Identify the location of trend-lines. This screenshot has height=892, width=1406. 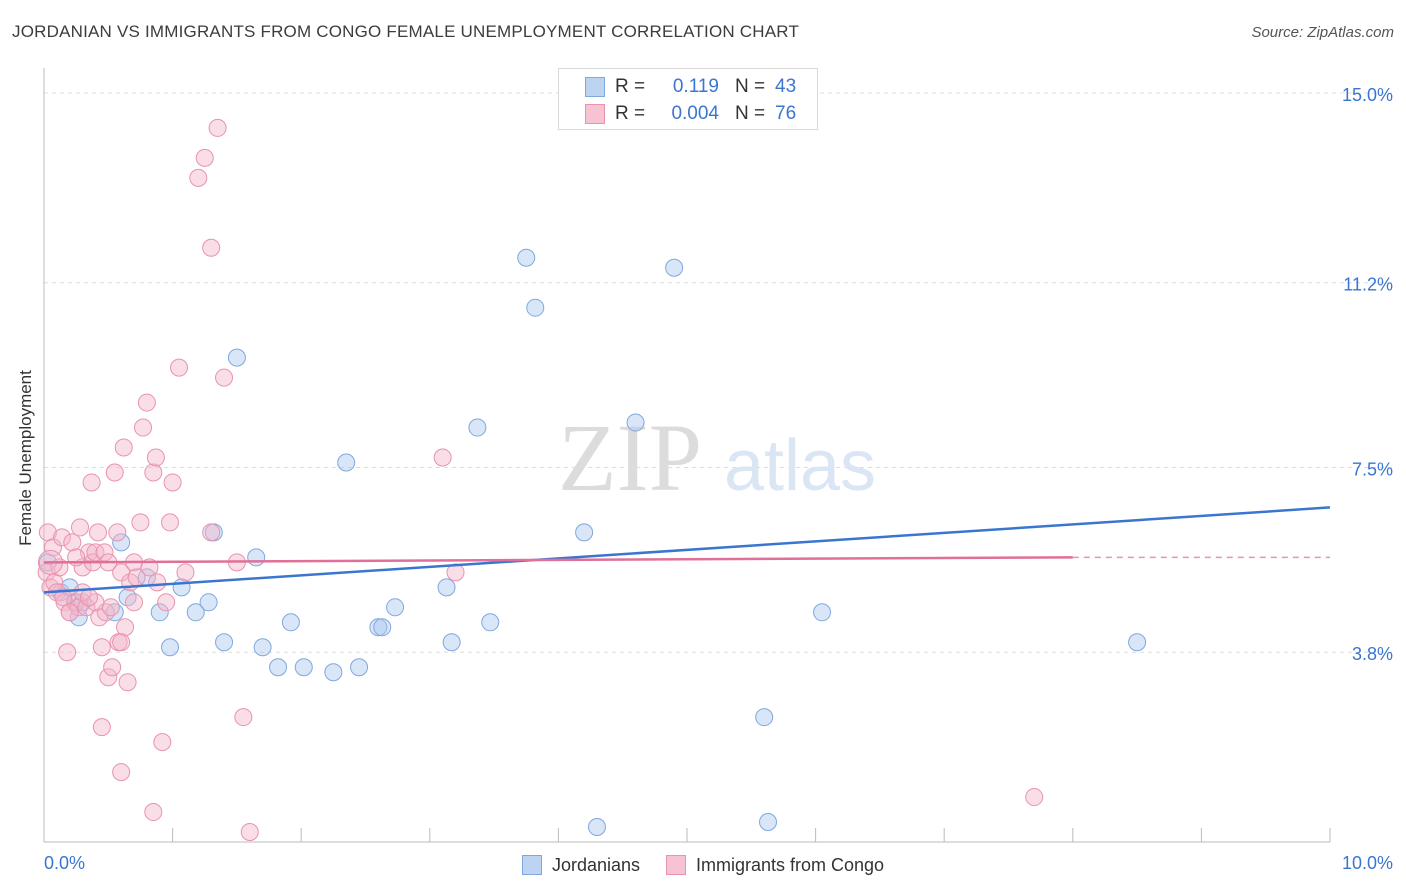
(687, 550).